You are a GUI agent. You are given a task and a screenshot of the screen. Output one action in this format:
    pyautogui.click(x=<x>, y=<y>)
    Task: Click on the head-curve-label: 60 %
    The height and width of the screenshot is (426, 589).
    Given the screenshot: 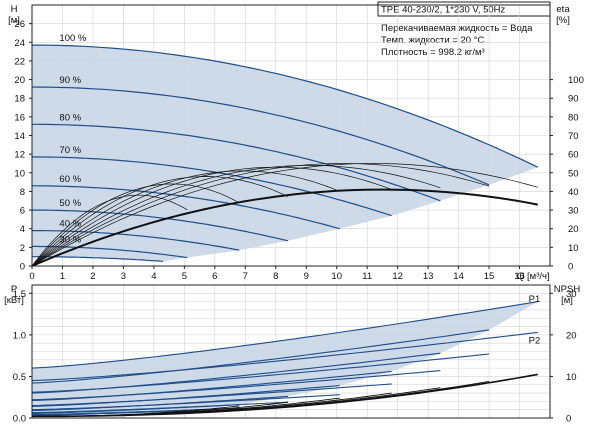 What is the action you would take?
    pyautogui.click(x=70, y=179)
    